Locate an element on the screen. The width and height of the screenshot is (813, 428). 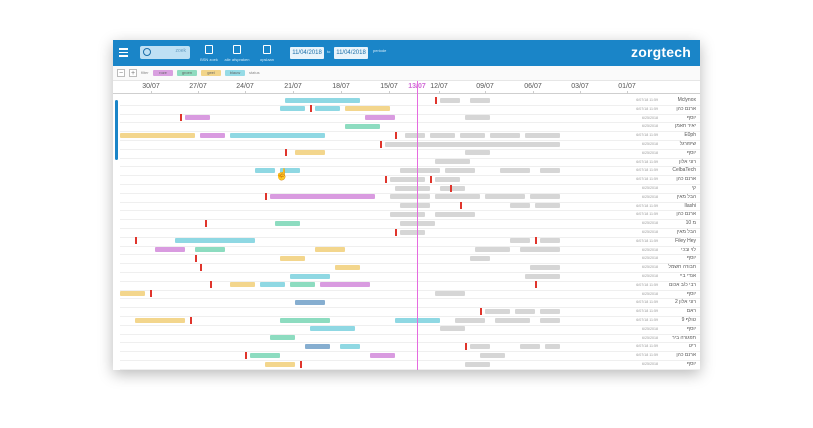
zoom-in-button: + is located at coordinates (133, 73).